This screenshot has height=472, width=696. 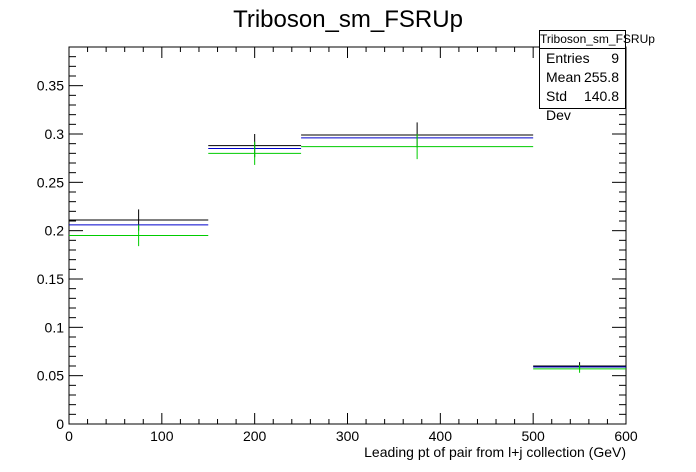 What do you see at coordinates (162, 436) in the screenshot?
I see `x-tick-label: 100` at bounding box center [162, 436].